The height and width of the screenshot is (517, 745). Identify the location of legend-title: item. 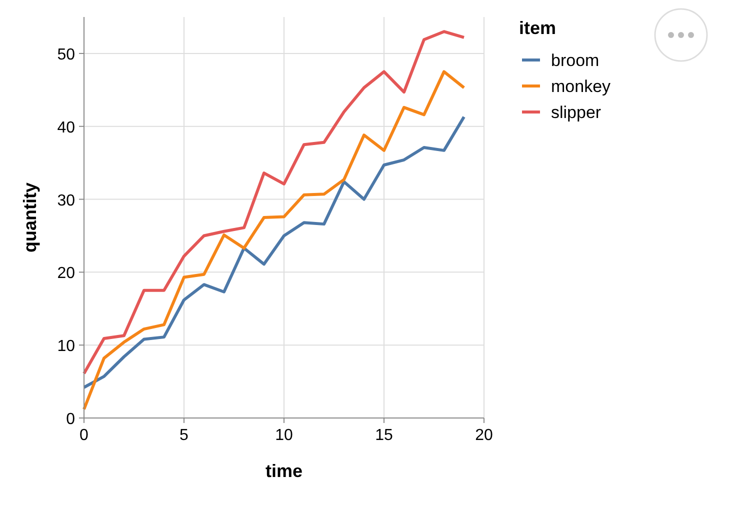
(537, 28).